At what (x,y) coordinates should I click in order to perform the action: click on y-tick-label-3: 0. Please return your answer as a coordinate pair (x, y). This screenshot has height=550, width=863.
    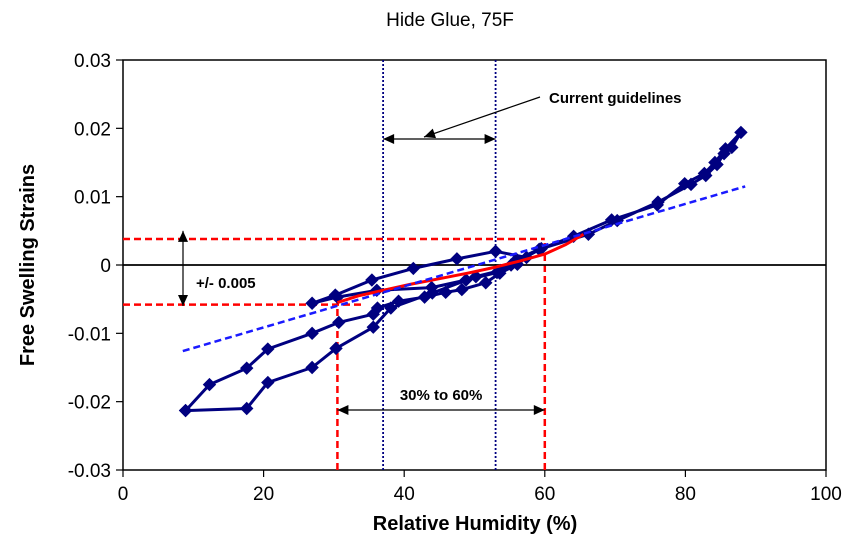
    Looking at the image, I should click on (105, 266).